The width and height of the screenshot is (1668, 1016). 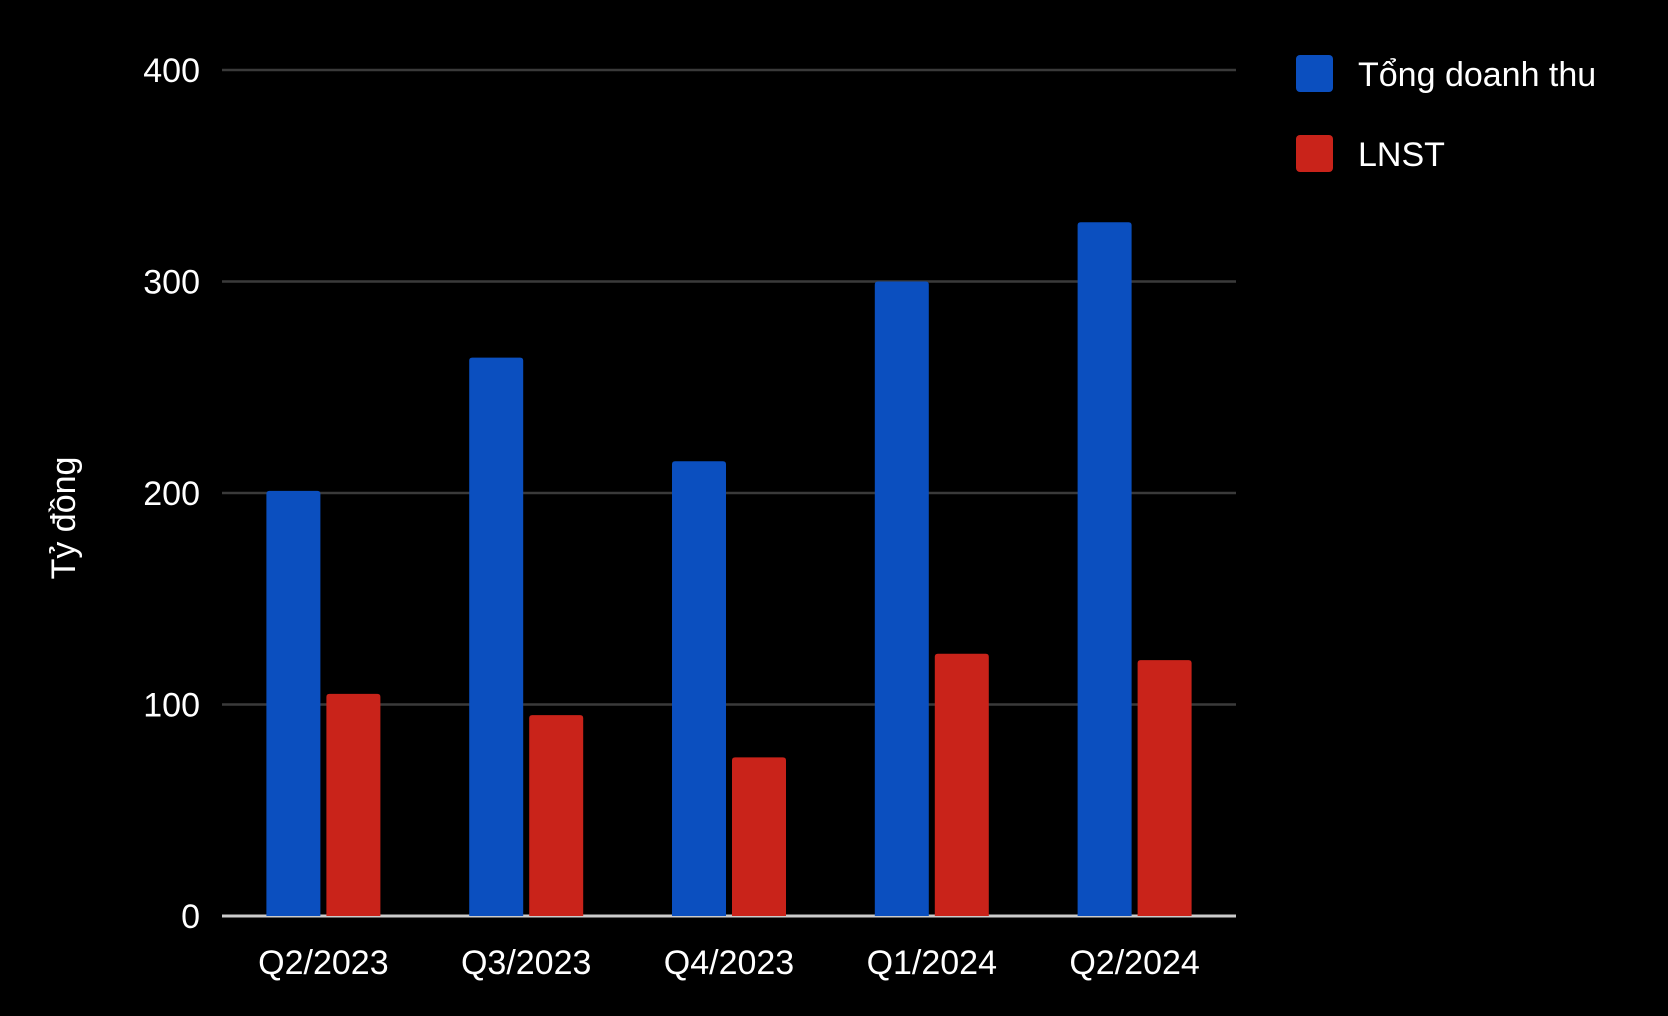 What do you see at coordinates (171, 283) in the screenshot?
I see `y-tick-label: 300` at bounding box center [171, 283].